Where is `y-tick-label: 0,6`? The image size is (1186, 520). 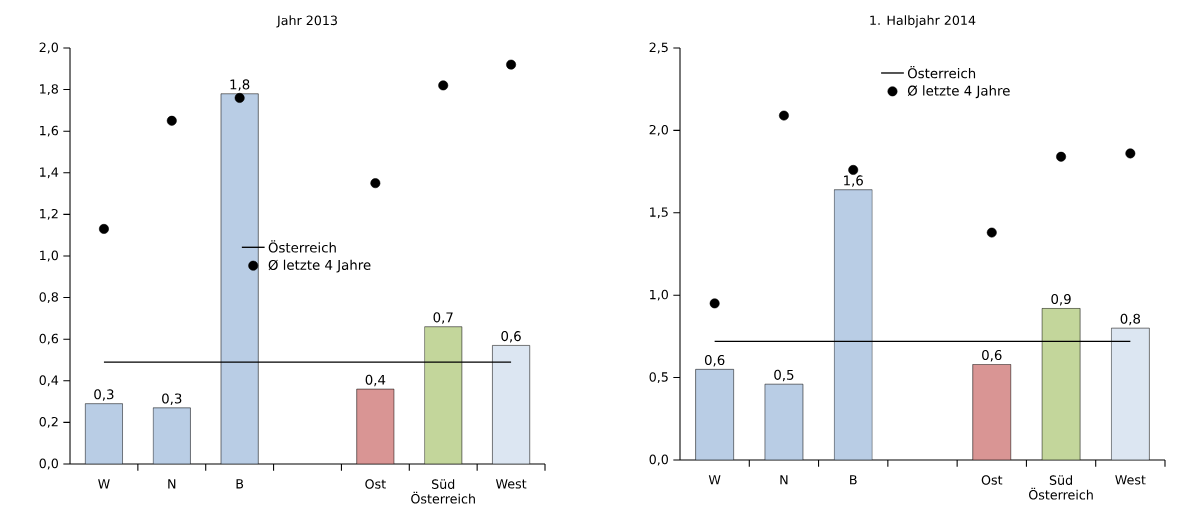
y-tick-label: 0,6 is located at coordinates (49, 339).